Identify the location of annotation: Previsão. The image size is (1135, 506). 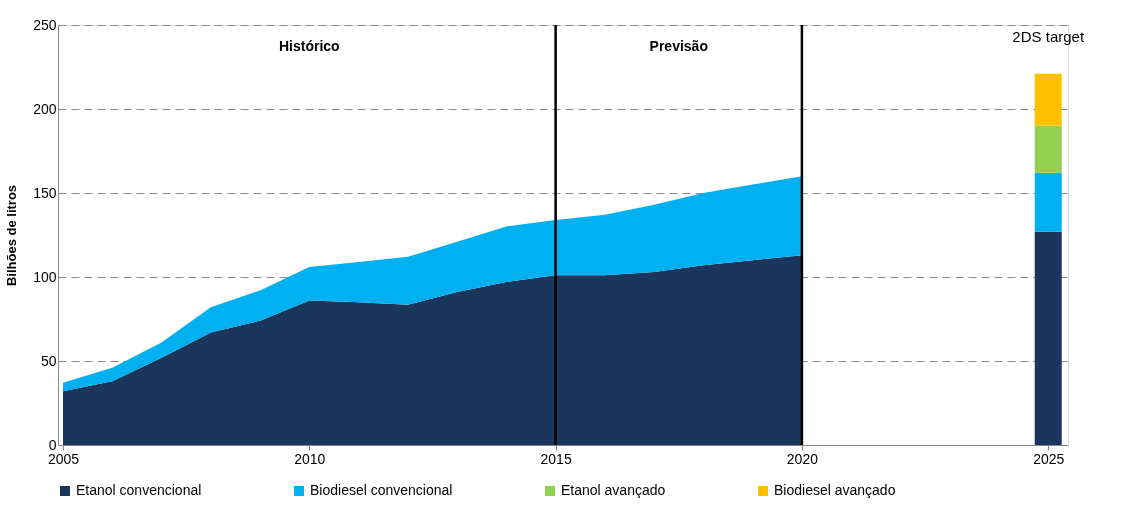
(678, 46).